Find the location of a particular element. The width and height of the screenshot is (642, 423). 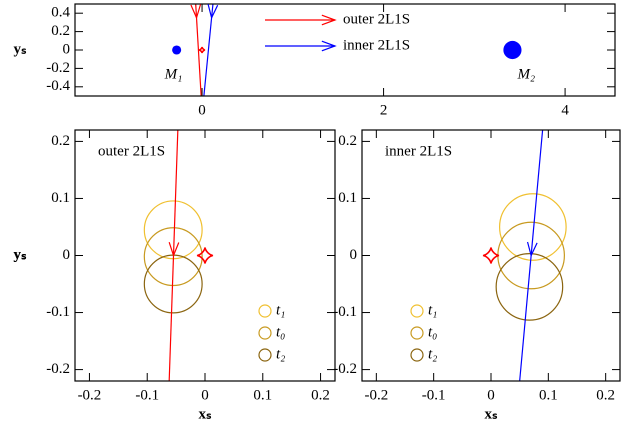

legend-label: outer 2L1S is located at coordinates (376, 19).